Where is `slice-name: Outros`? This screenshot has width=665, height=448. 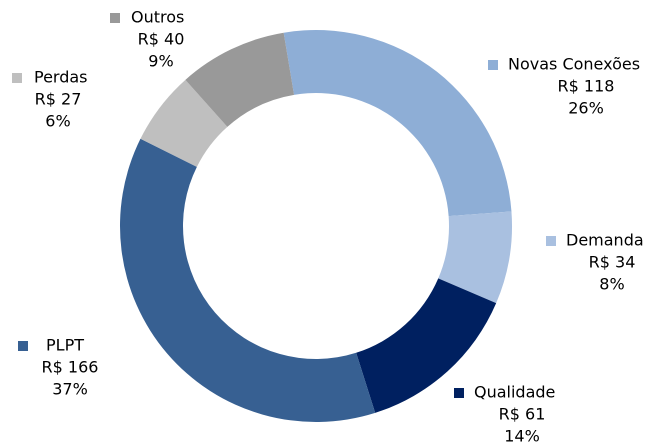 slice-name: Outros is located at coordinates (157, 17).